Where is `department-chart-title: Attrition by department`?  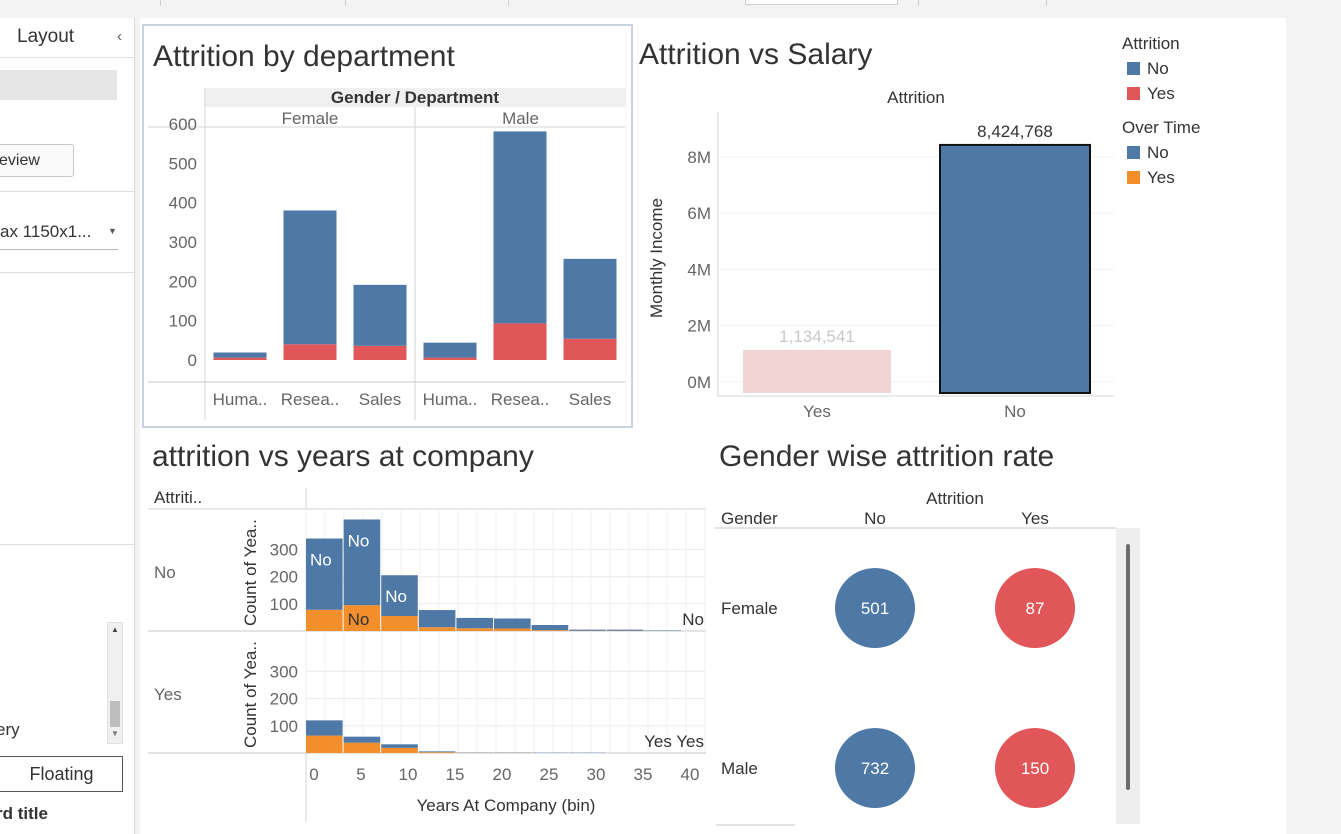
department-chart-title: Attrition by department is located at coordinates (304, 56).